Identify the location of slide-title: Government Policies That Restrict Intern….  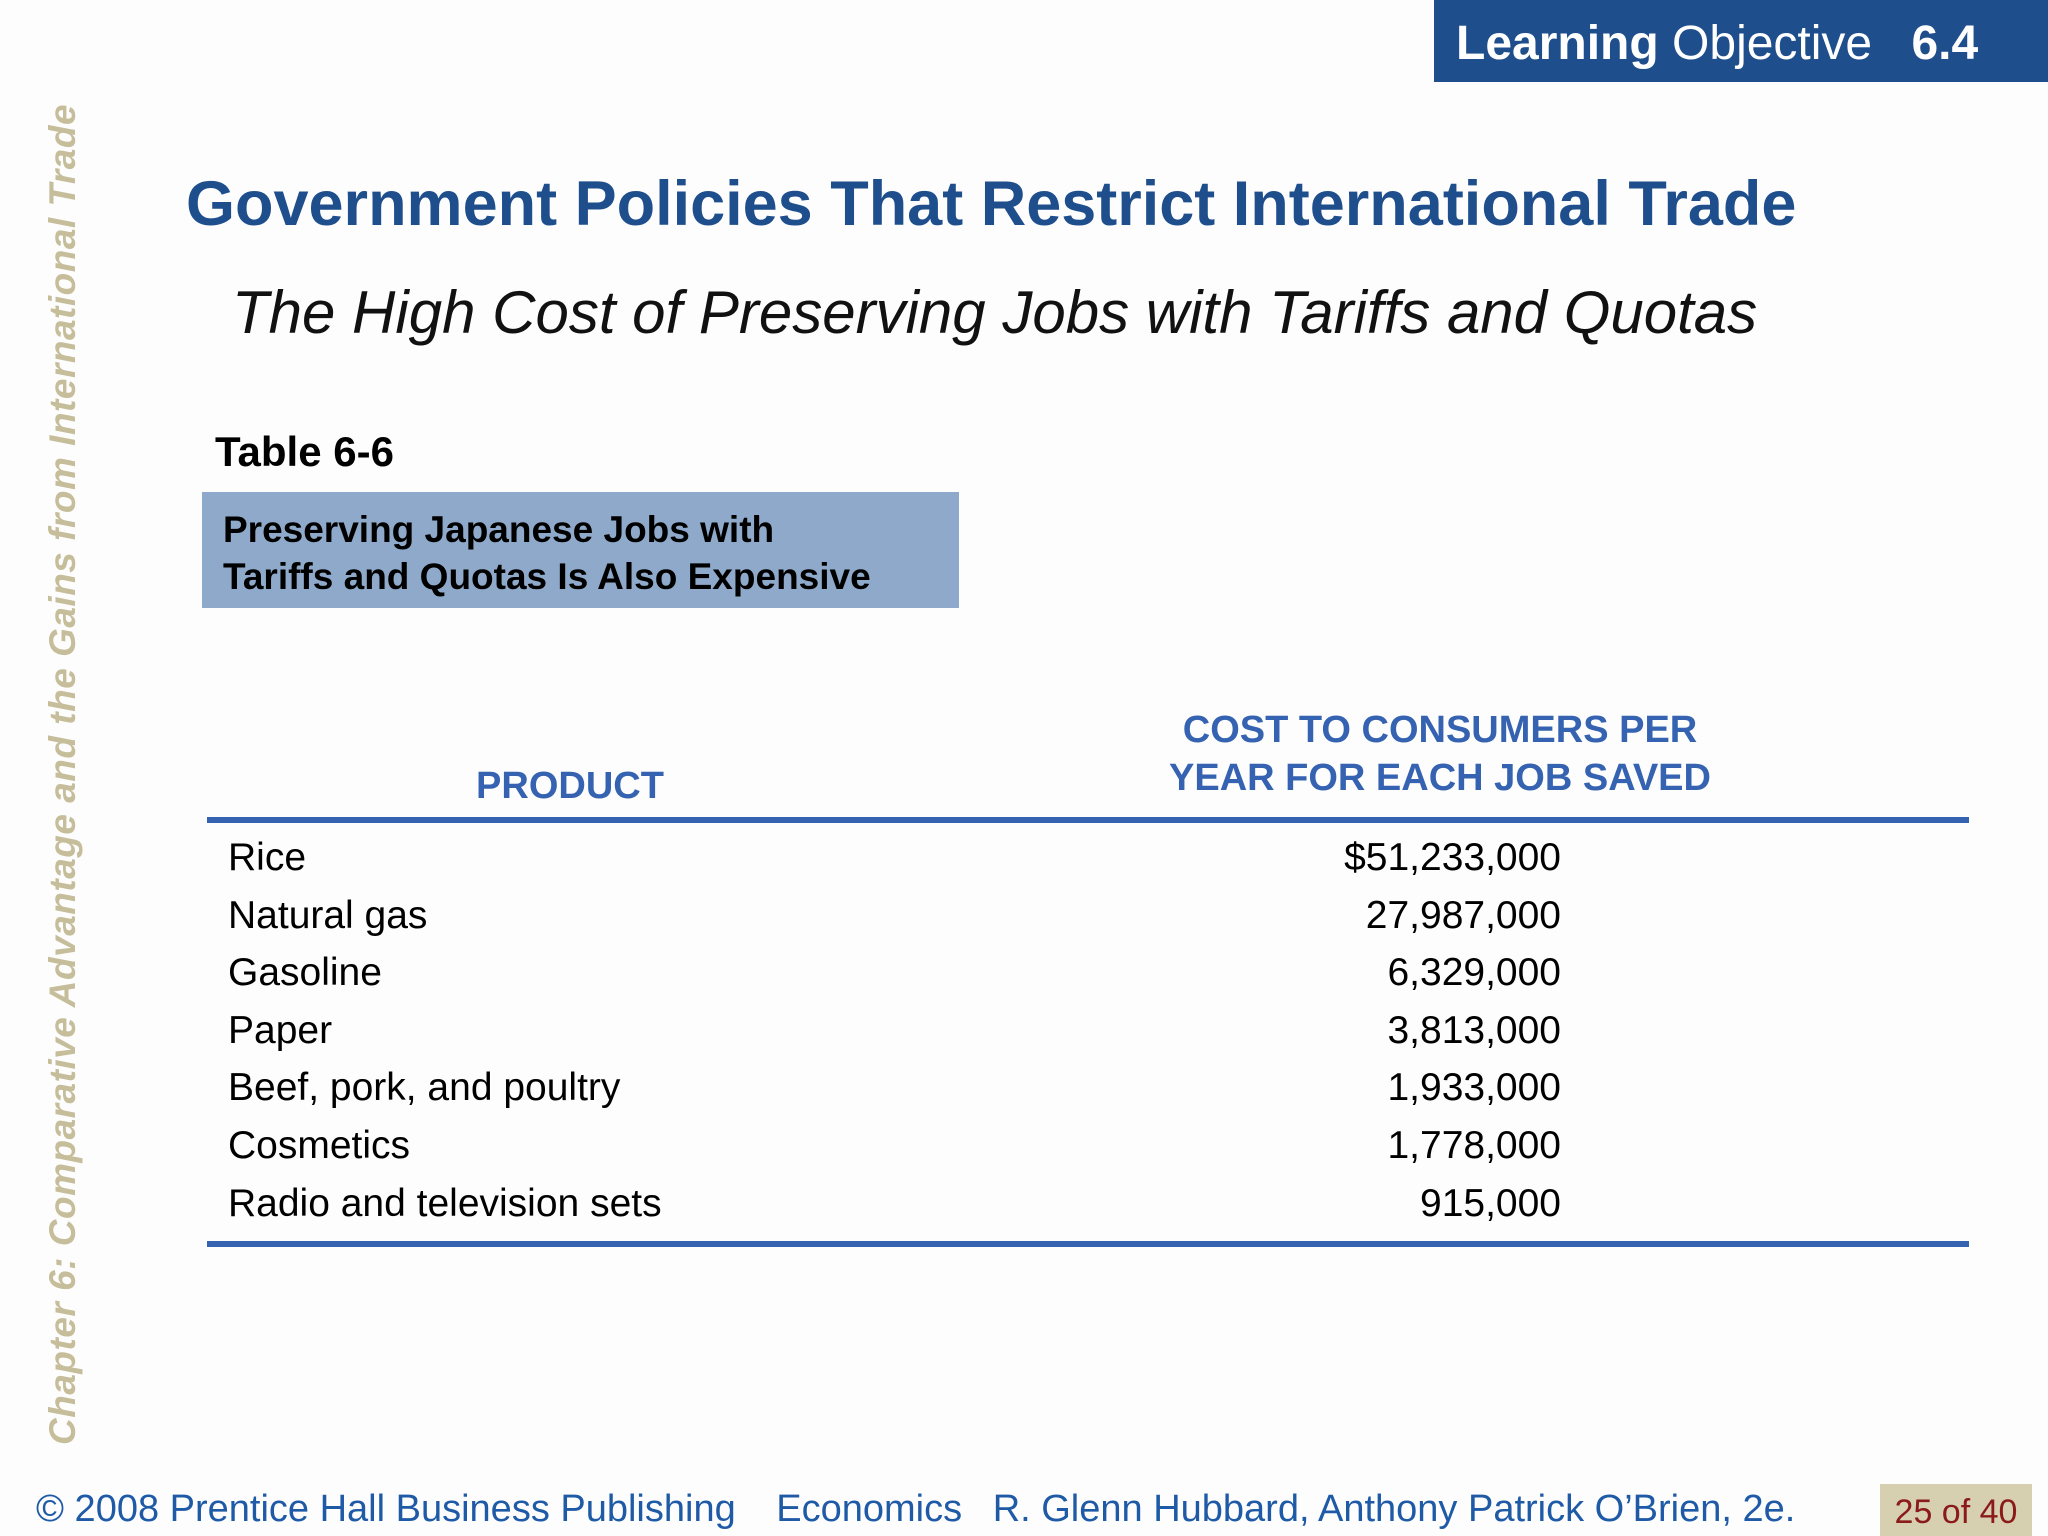
(991, 204).